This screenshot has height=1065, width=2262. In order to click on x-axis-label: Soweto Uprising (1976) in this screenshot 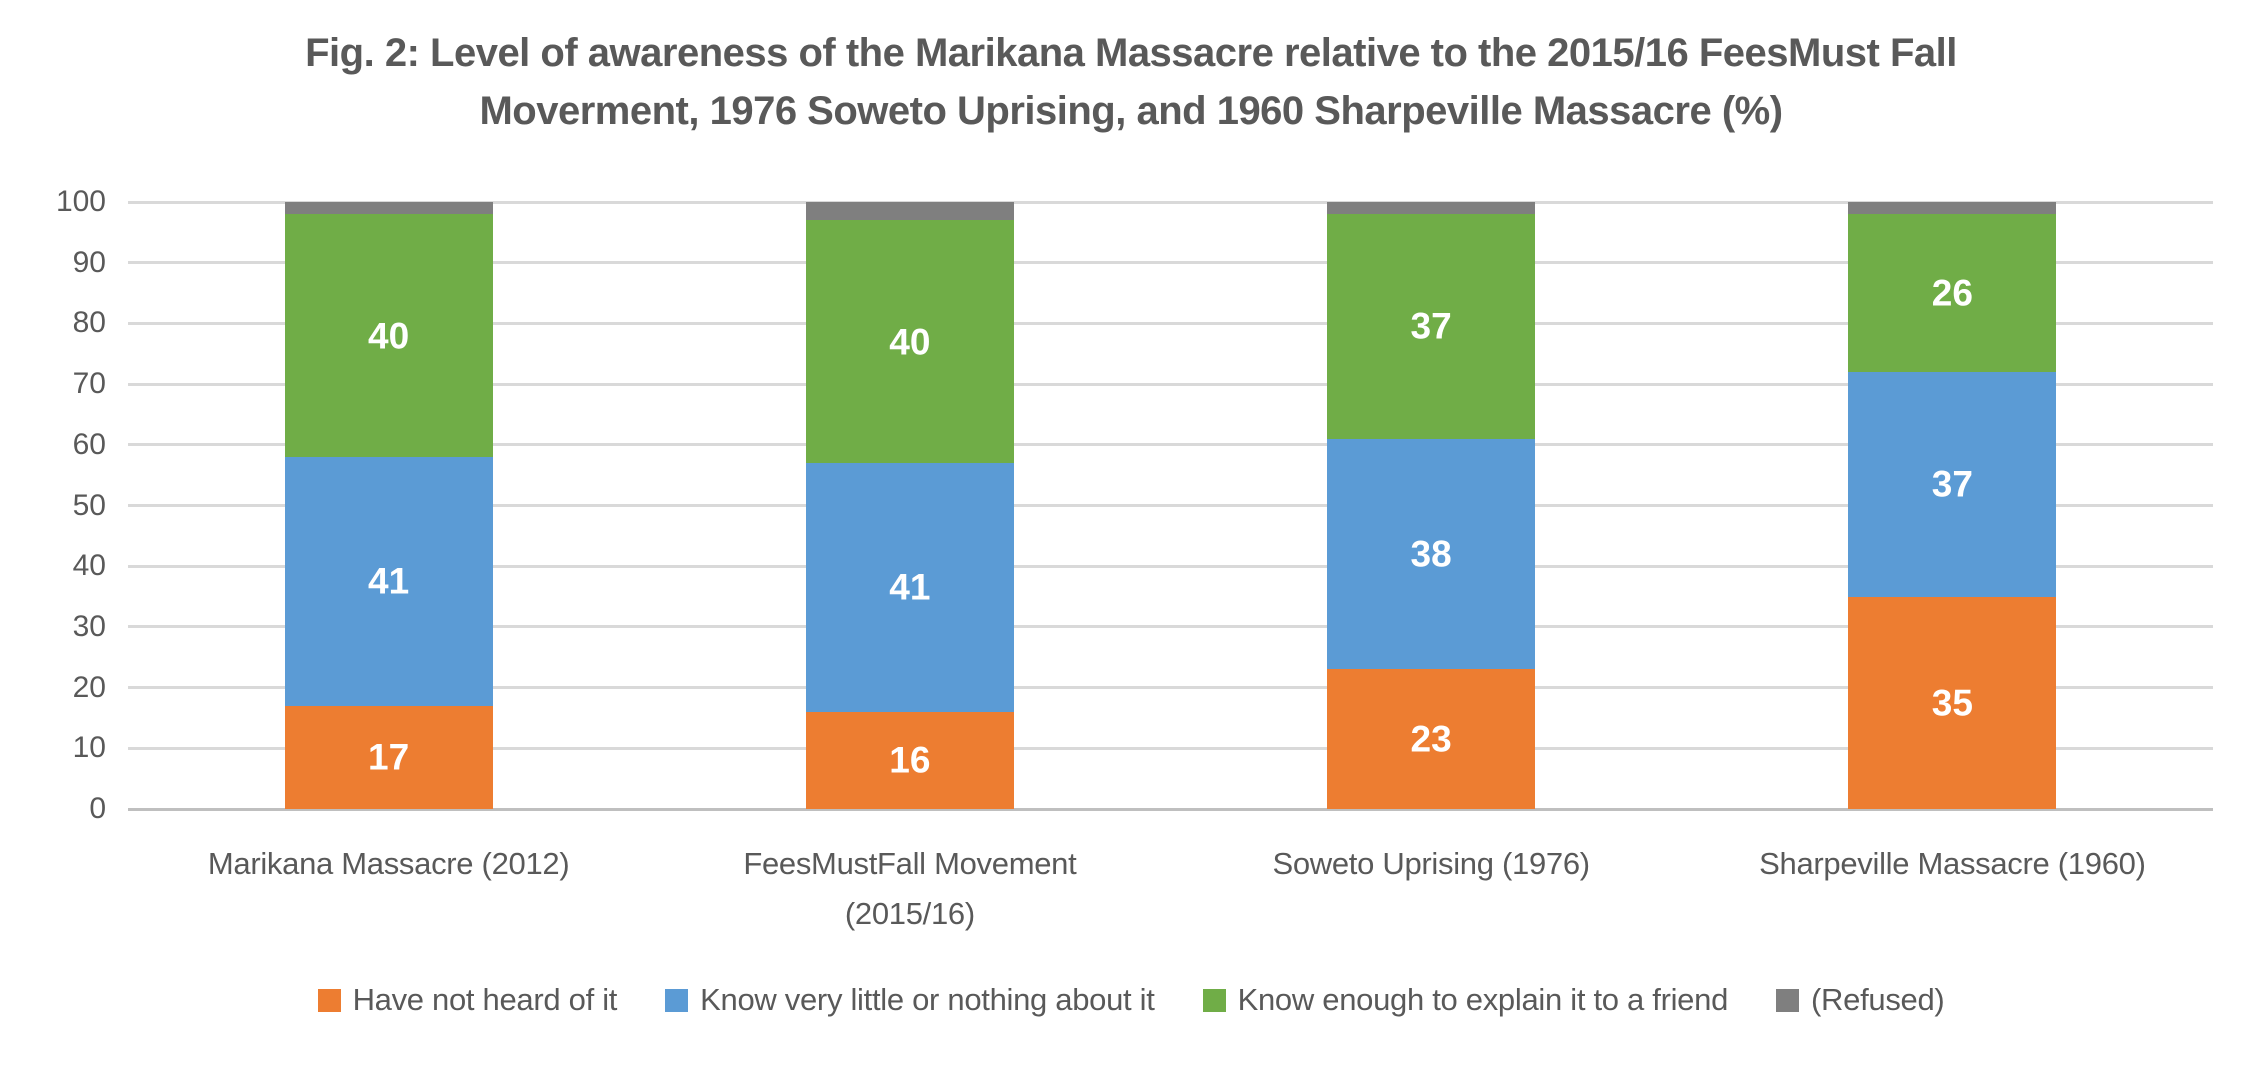, I will do `click(1431, 864)`.